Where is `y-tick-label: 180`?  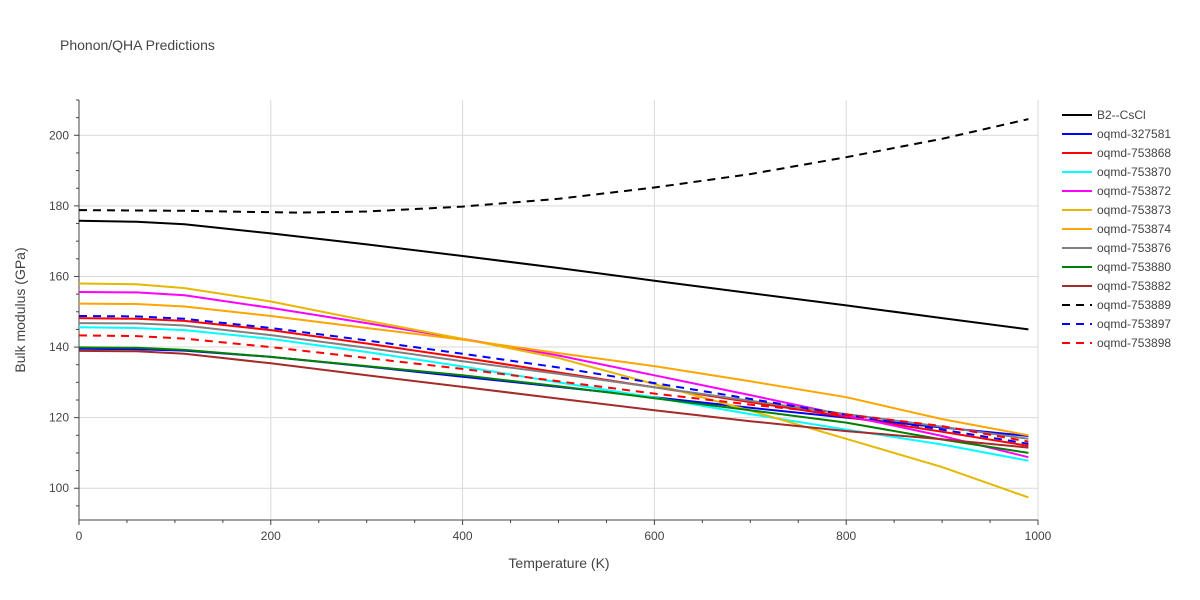
y-tick-label: 180 is located at coordinates (59, 206).